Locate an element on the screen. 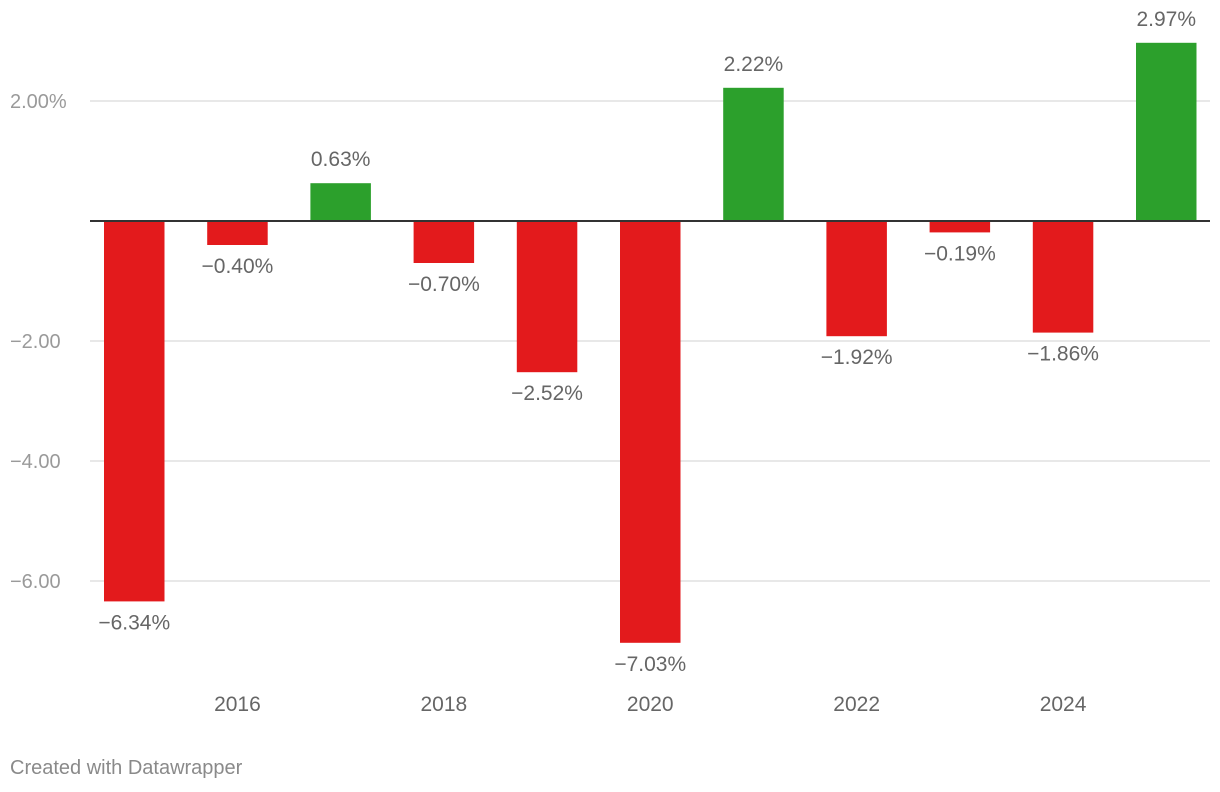 The image size is (1220, 792). datawrapper-credit: Created with Datawrapper is located at coordinates (126, 768).